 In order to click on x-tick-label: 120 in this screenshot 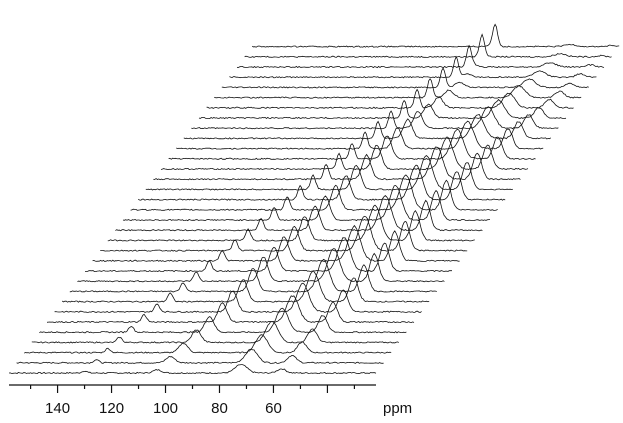, I will do `click(111, 408)`.